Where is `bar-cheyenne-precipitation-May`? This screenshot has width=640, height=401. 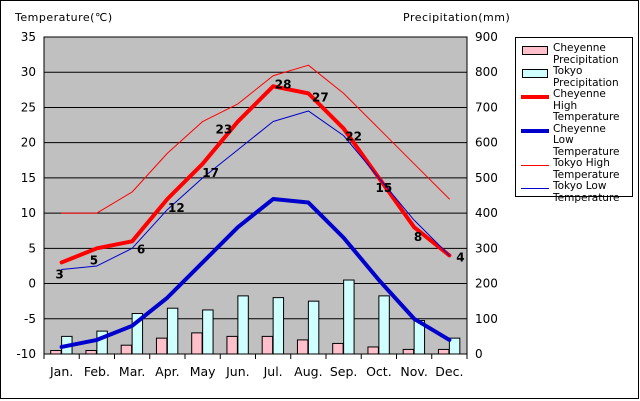
bar-cheyenne-precipitation-May is located at coordinates (197, 343).